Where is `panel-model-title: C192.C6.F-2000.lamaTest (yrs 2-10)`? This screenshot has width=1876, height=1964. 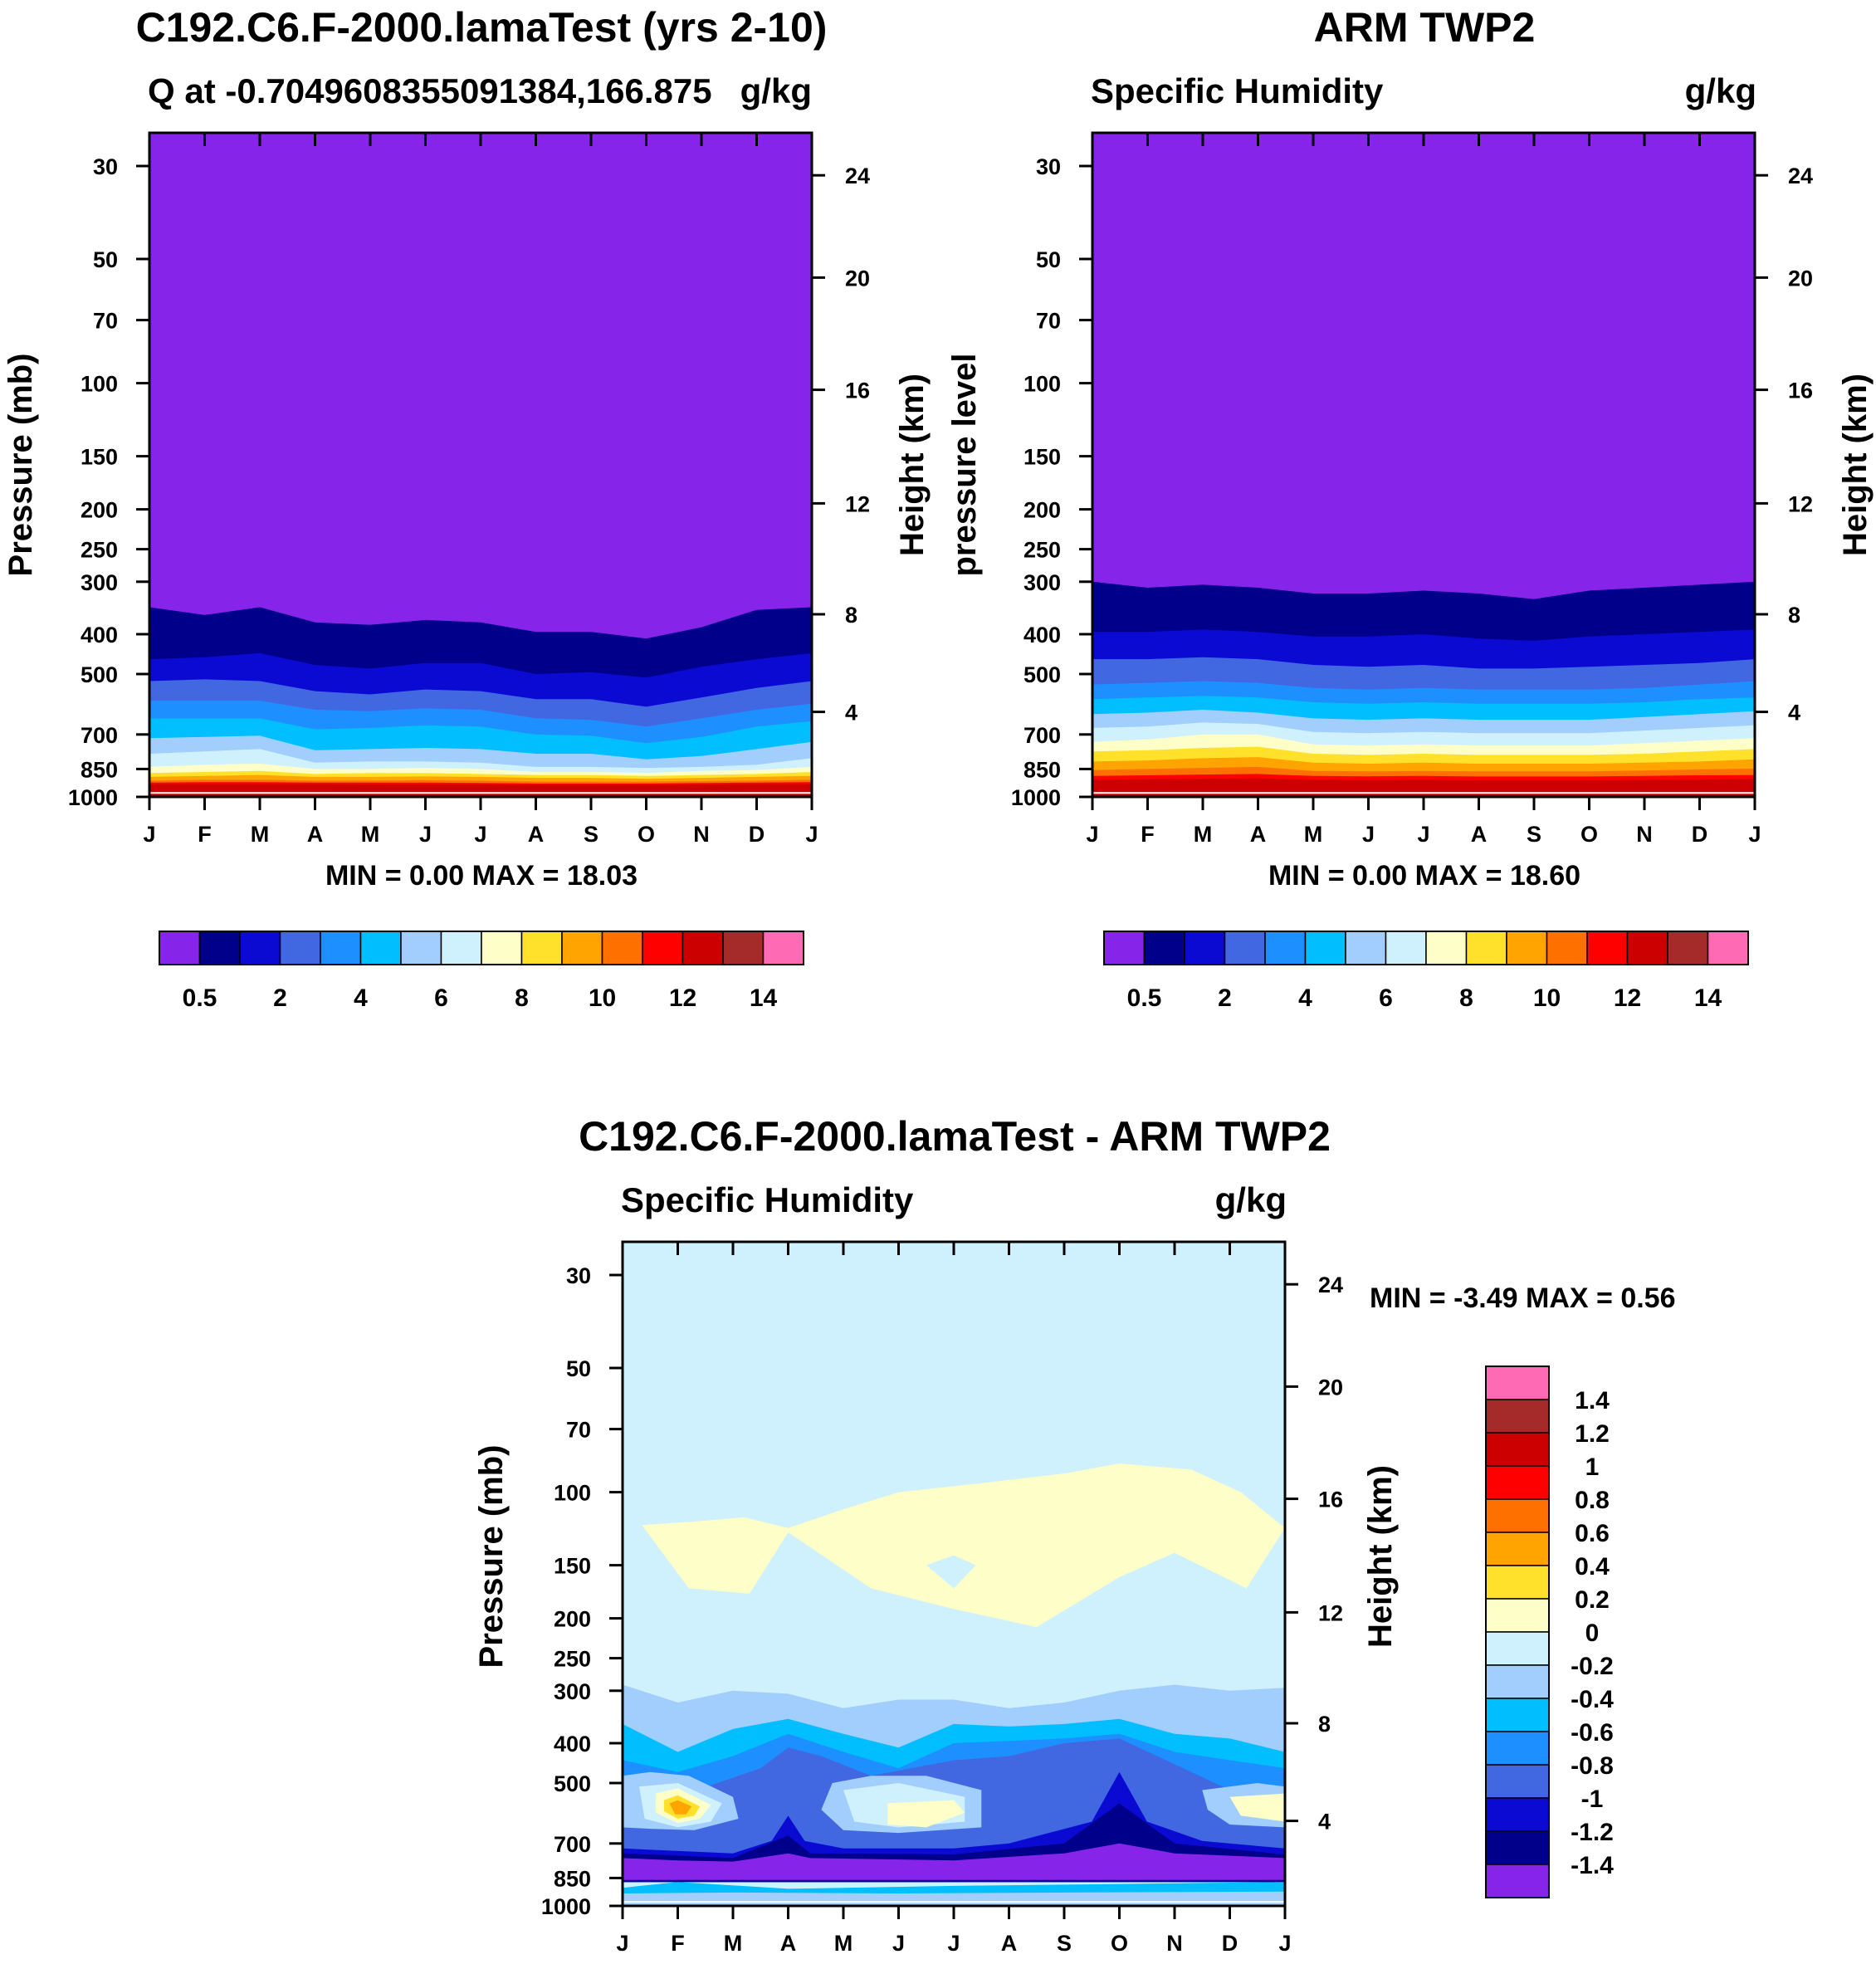 panel-model-title: C192.C6.F-2000.lamaTest (yrs 2-10) is located at coordinates (482, 27).